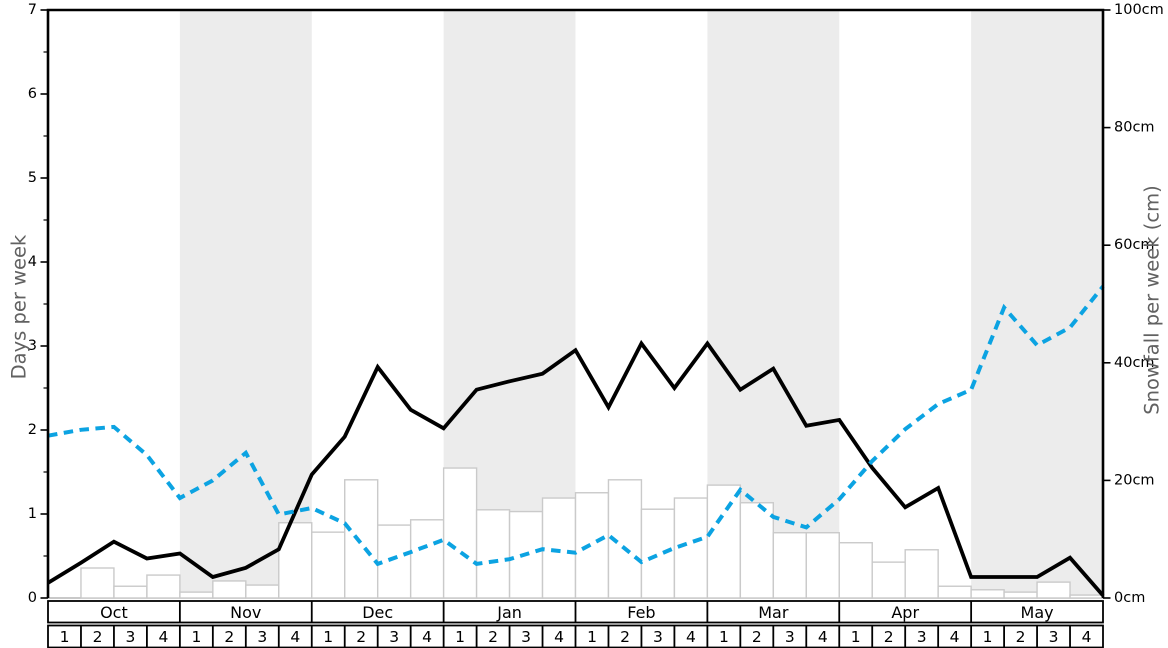  I want to click on month-label: Mar, so click(773, 612).